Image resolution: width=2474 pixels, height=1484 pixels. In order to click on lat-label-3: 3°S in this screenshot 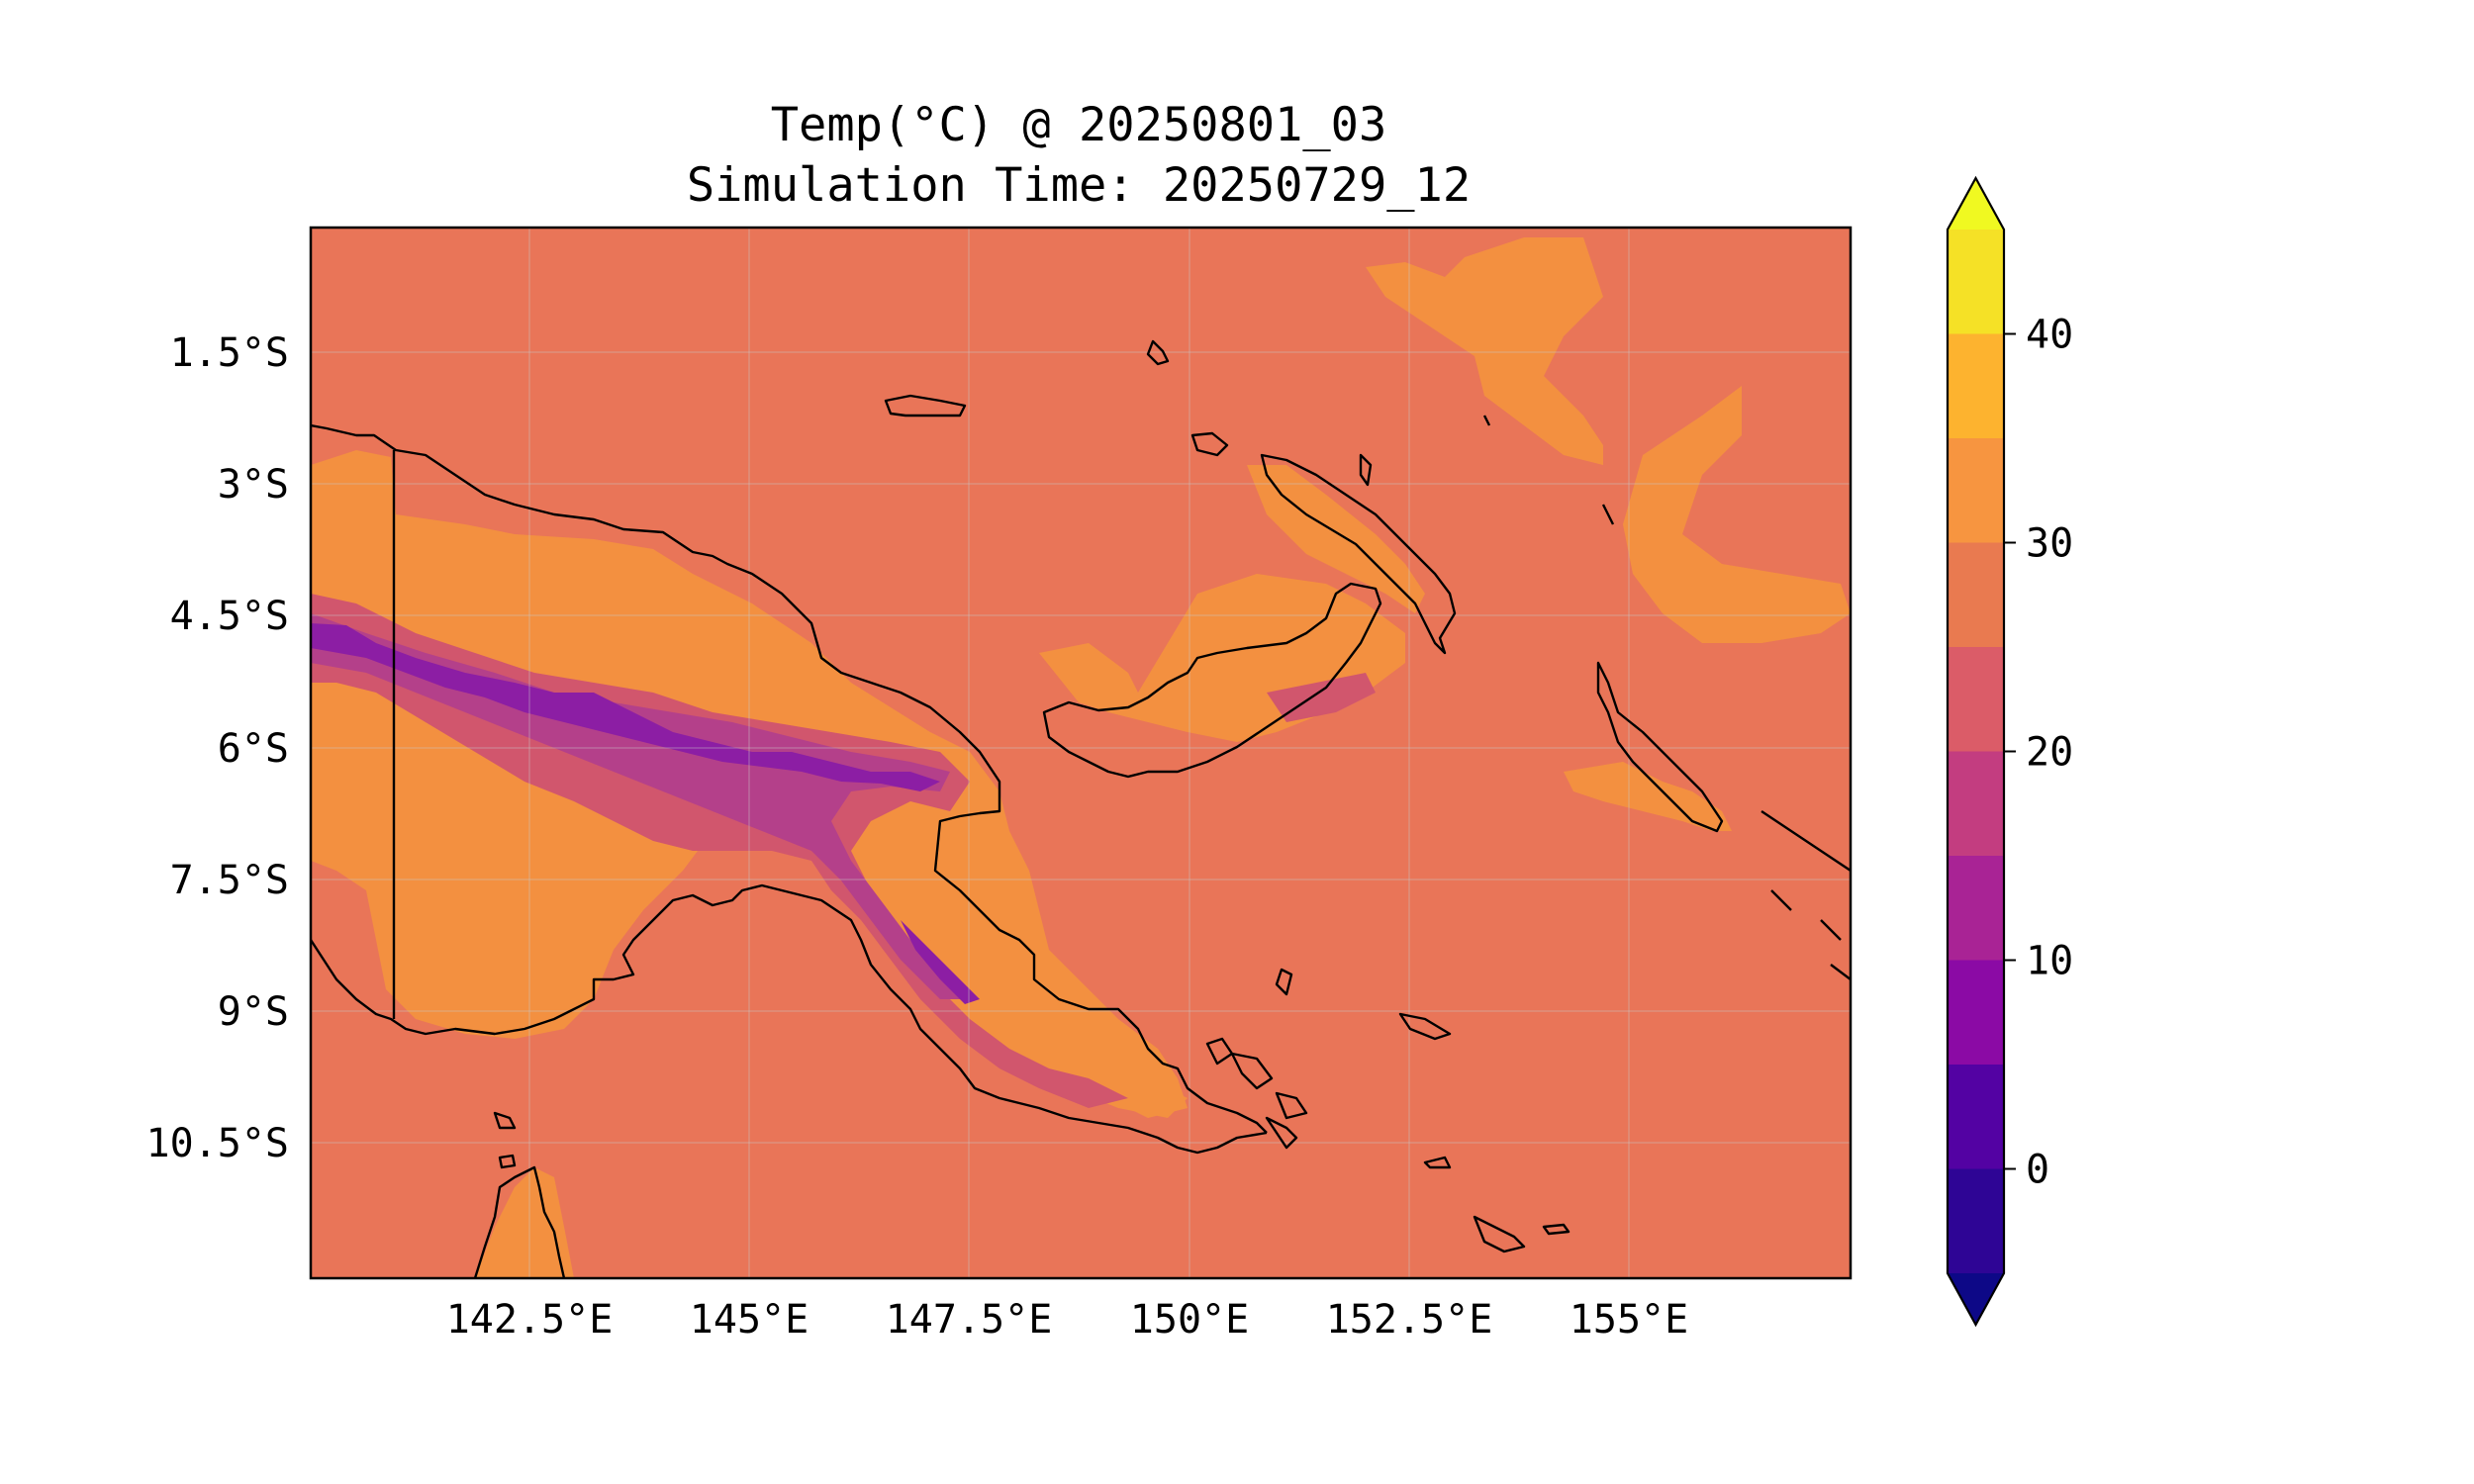, I will do `click(253, 485)`.